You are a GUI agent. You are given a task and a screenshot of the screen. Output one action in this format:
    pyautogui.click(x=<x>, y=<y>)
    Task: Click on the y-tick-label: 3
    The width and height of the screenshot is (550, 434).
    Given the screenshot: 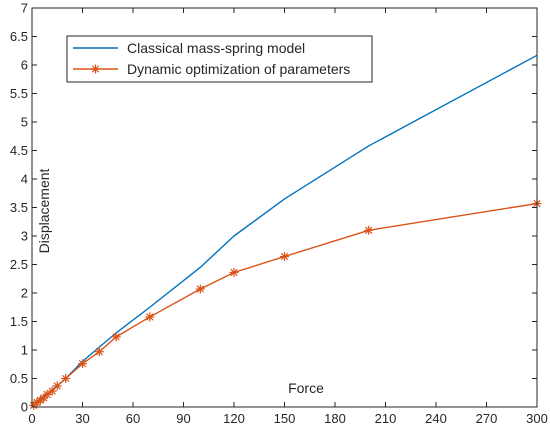 What is the action you would take?
    pyautogui.click(x=24, y=236)
    